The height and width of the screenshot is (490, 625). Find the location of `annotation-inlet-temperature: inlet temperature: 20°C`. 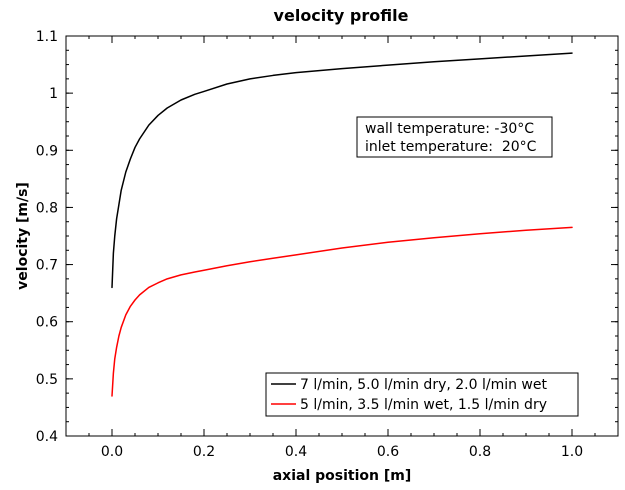

annotation-inlet-temperature: inlet temperature: 20°C is located at coordinates (451, 147).